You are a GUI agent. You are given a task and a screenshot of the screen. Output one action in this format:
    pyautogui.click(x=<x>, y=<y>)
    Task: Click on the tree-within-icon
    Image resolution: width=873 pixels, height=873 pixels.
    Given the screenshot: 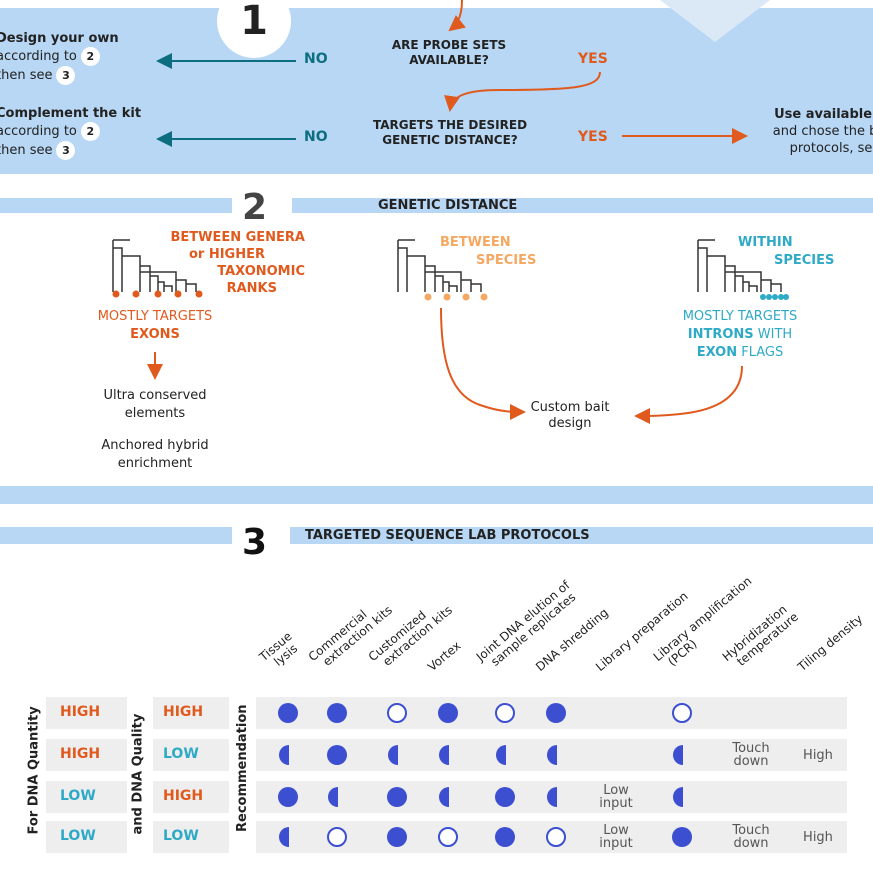 What is the action you would take?
    pyautogui.click(x=739, y=265)
    